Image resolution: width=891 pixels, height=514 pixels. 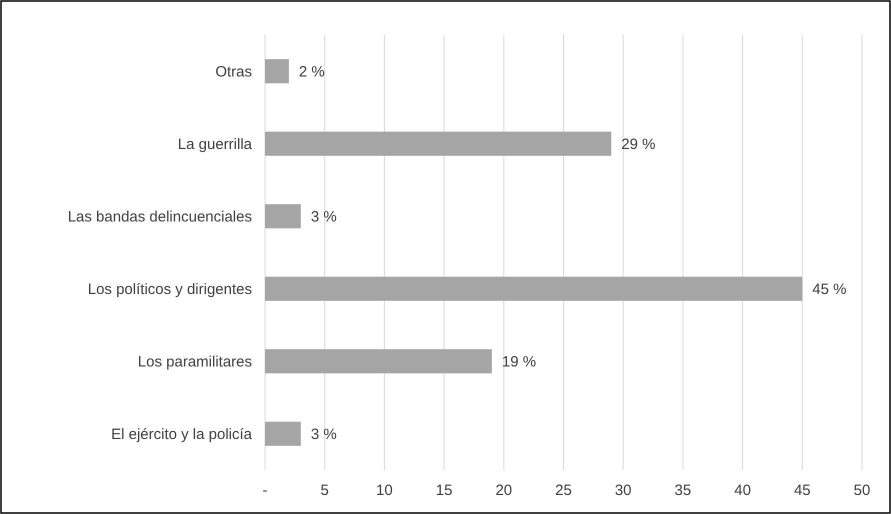 I want to click on x-tick-label: 25, so click(x=563, y=490).